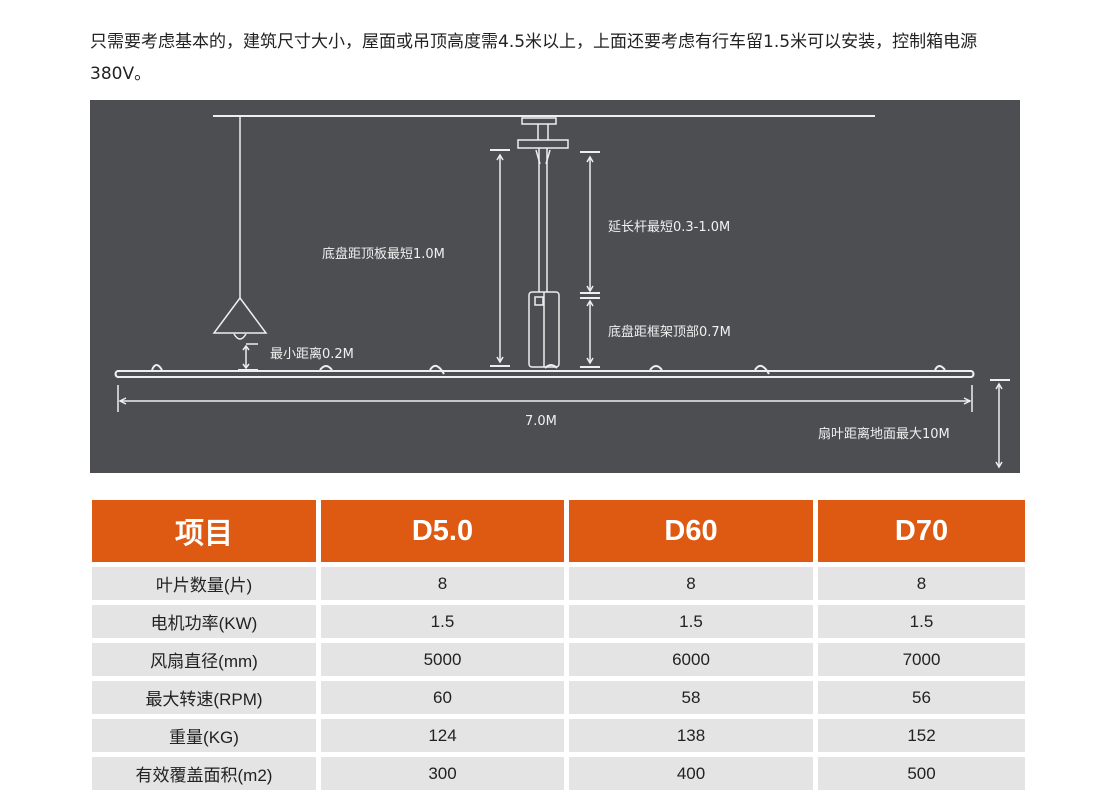  I want to click on row-label: 重量(KG), so click(204, 735).